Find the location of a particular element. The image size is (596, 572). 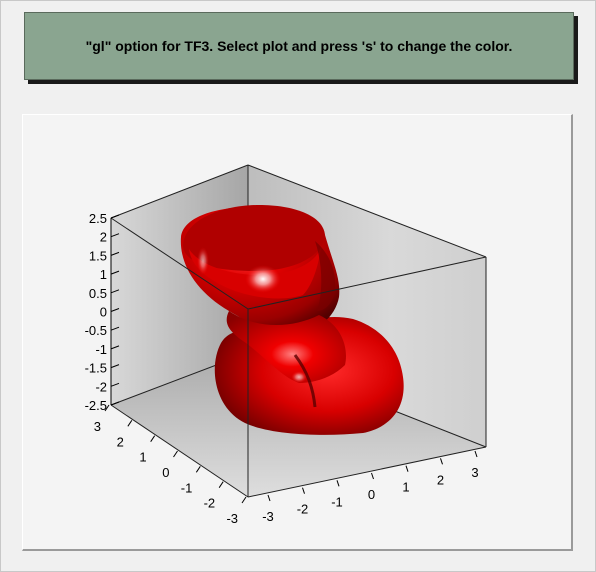

x-tick-label: 3 is located at coordinates (474, 472).